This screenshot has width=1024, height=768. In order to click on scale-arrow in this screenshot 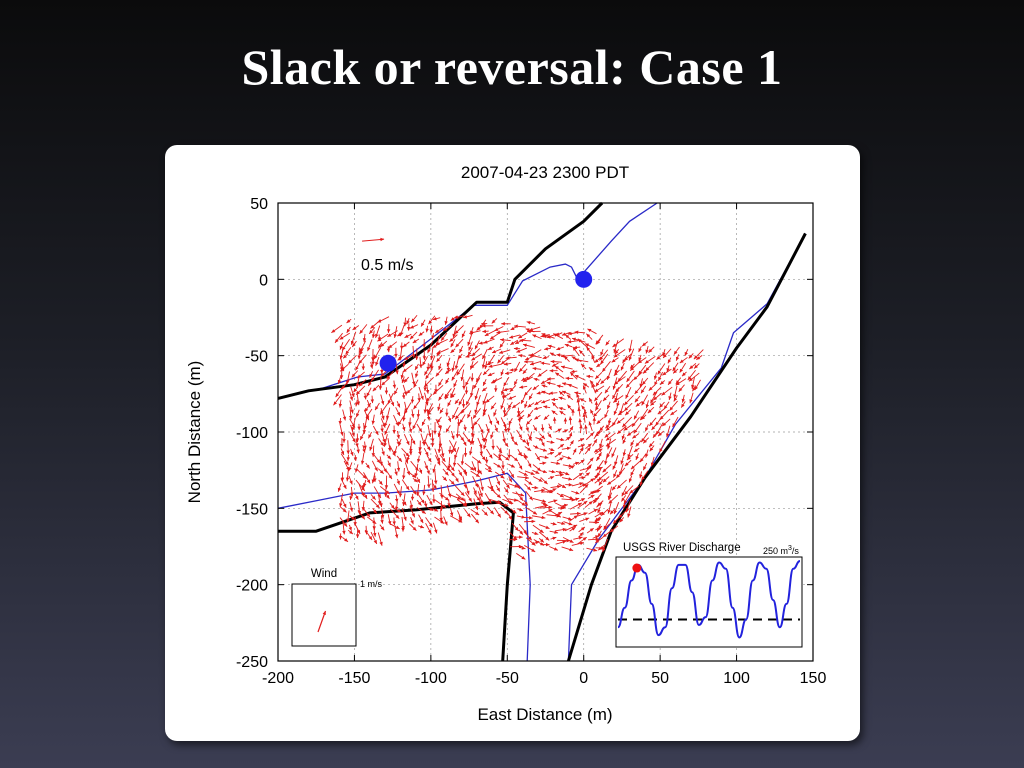, I will do `click(373, 239)`.